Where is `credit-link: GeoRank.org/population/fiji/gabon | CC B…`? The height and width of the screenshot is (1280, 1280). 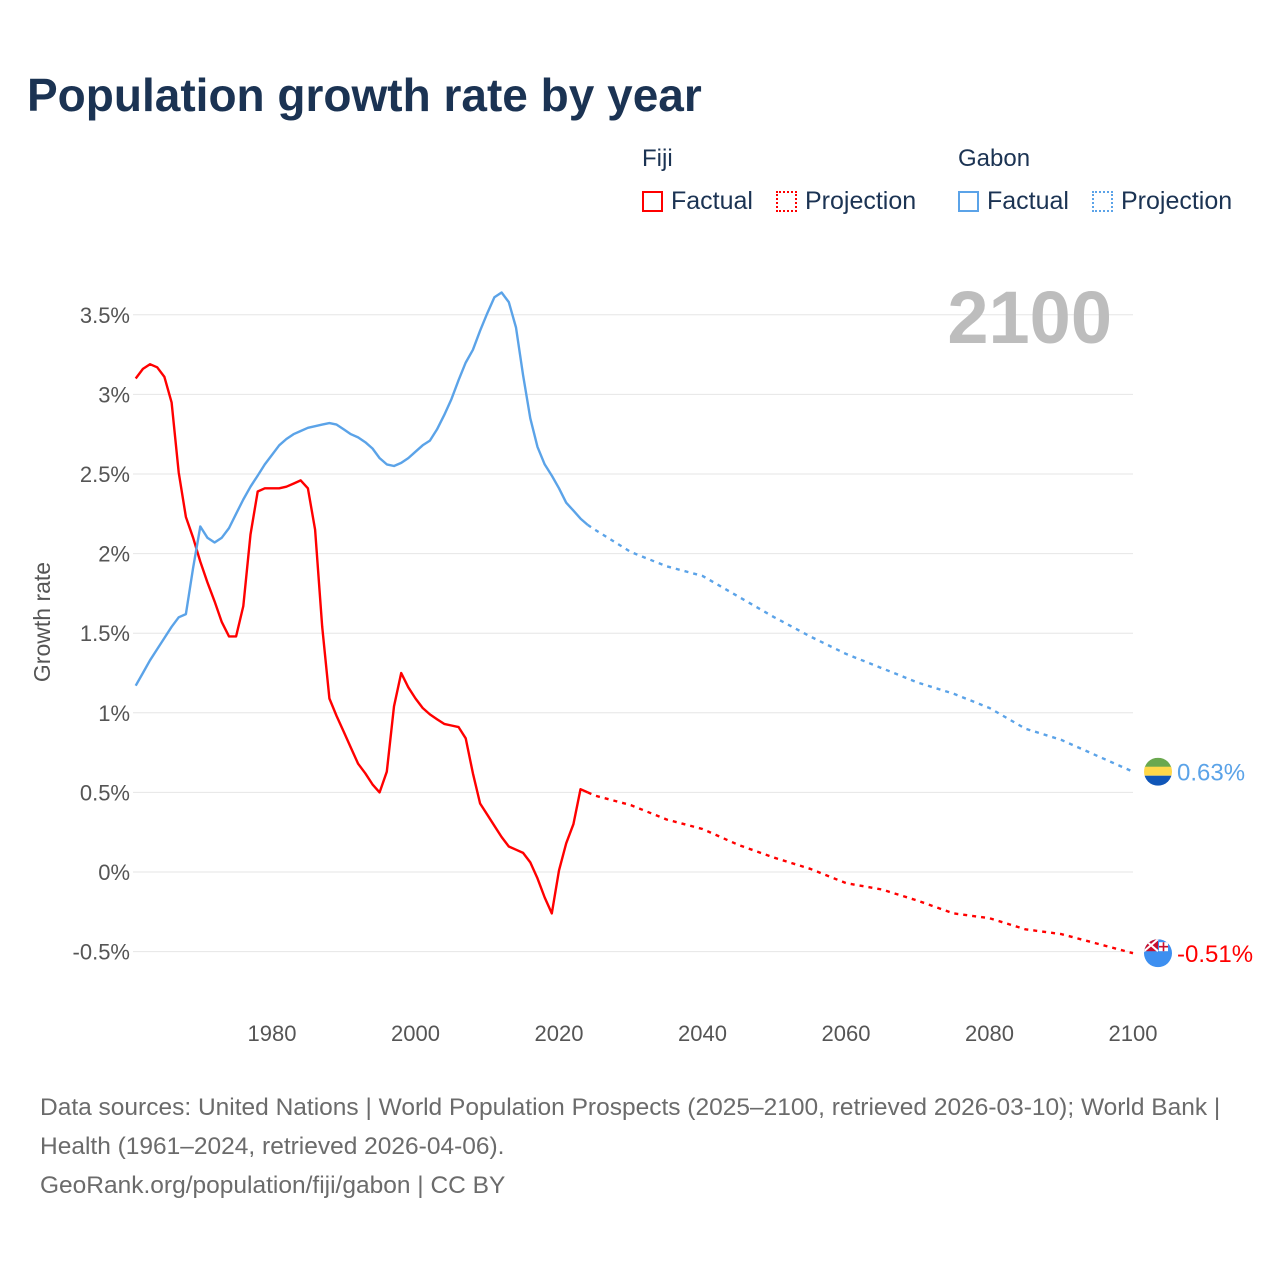
credit-link: GeoRank.org/population/fiji/gabon | CC B… is located at coordinates (273, 1185).